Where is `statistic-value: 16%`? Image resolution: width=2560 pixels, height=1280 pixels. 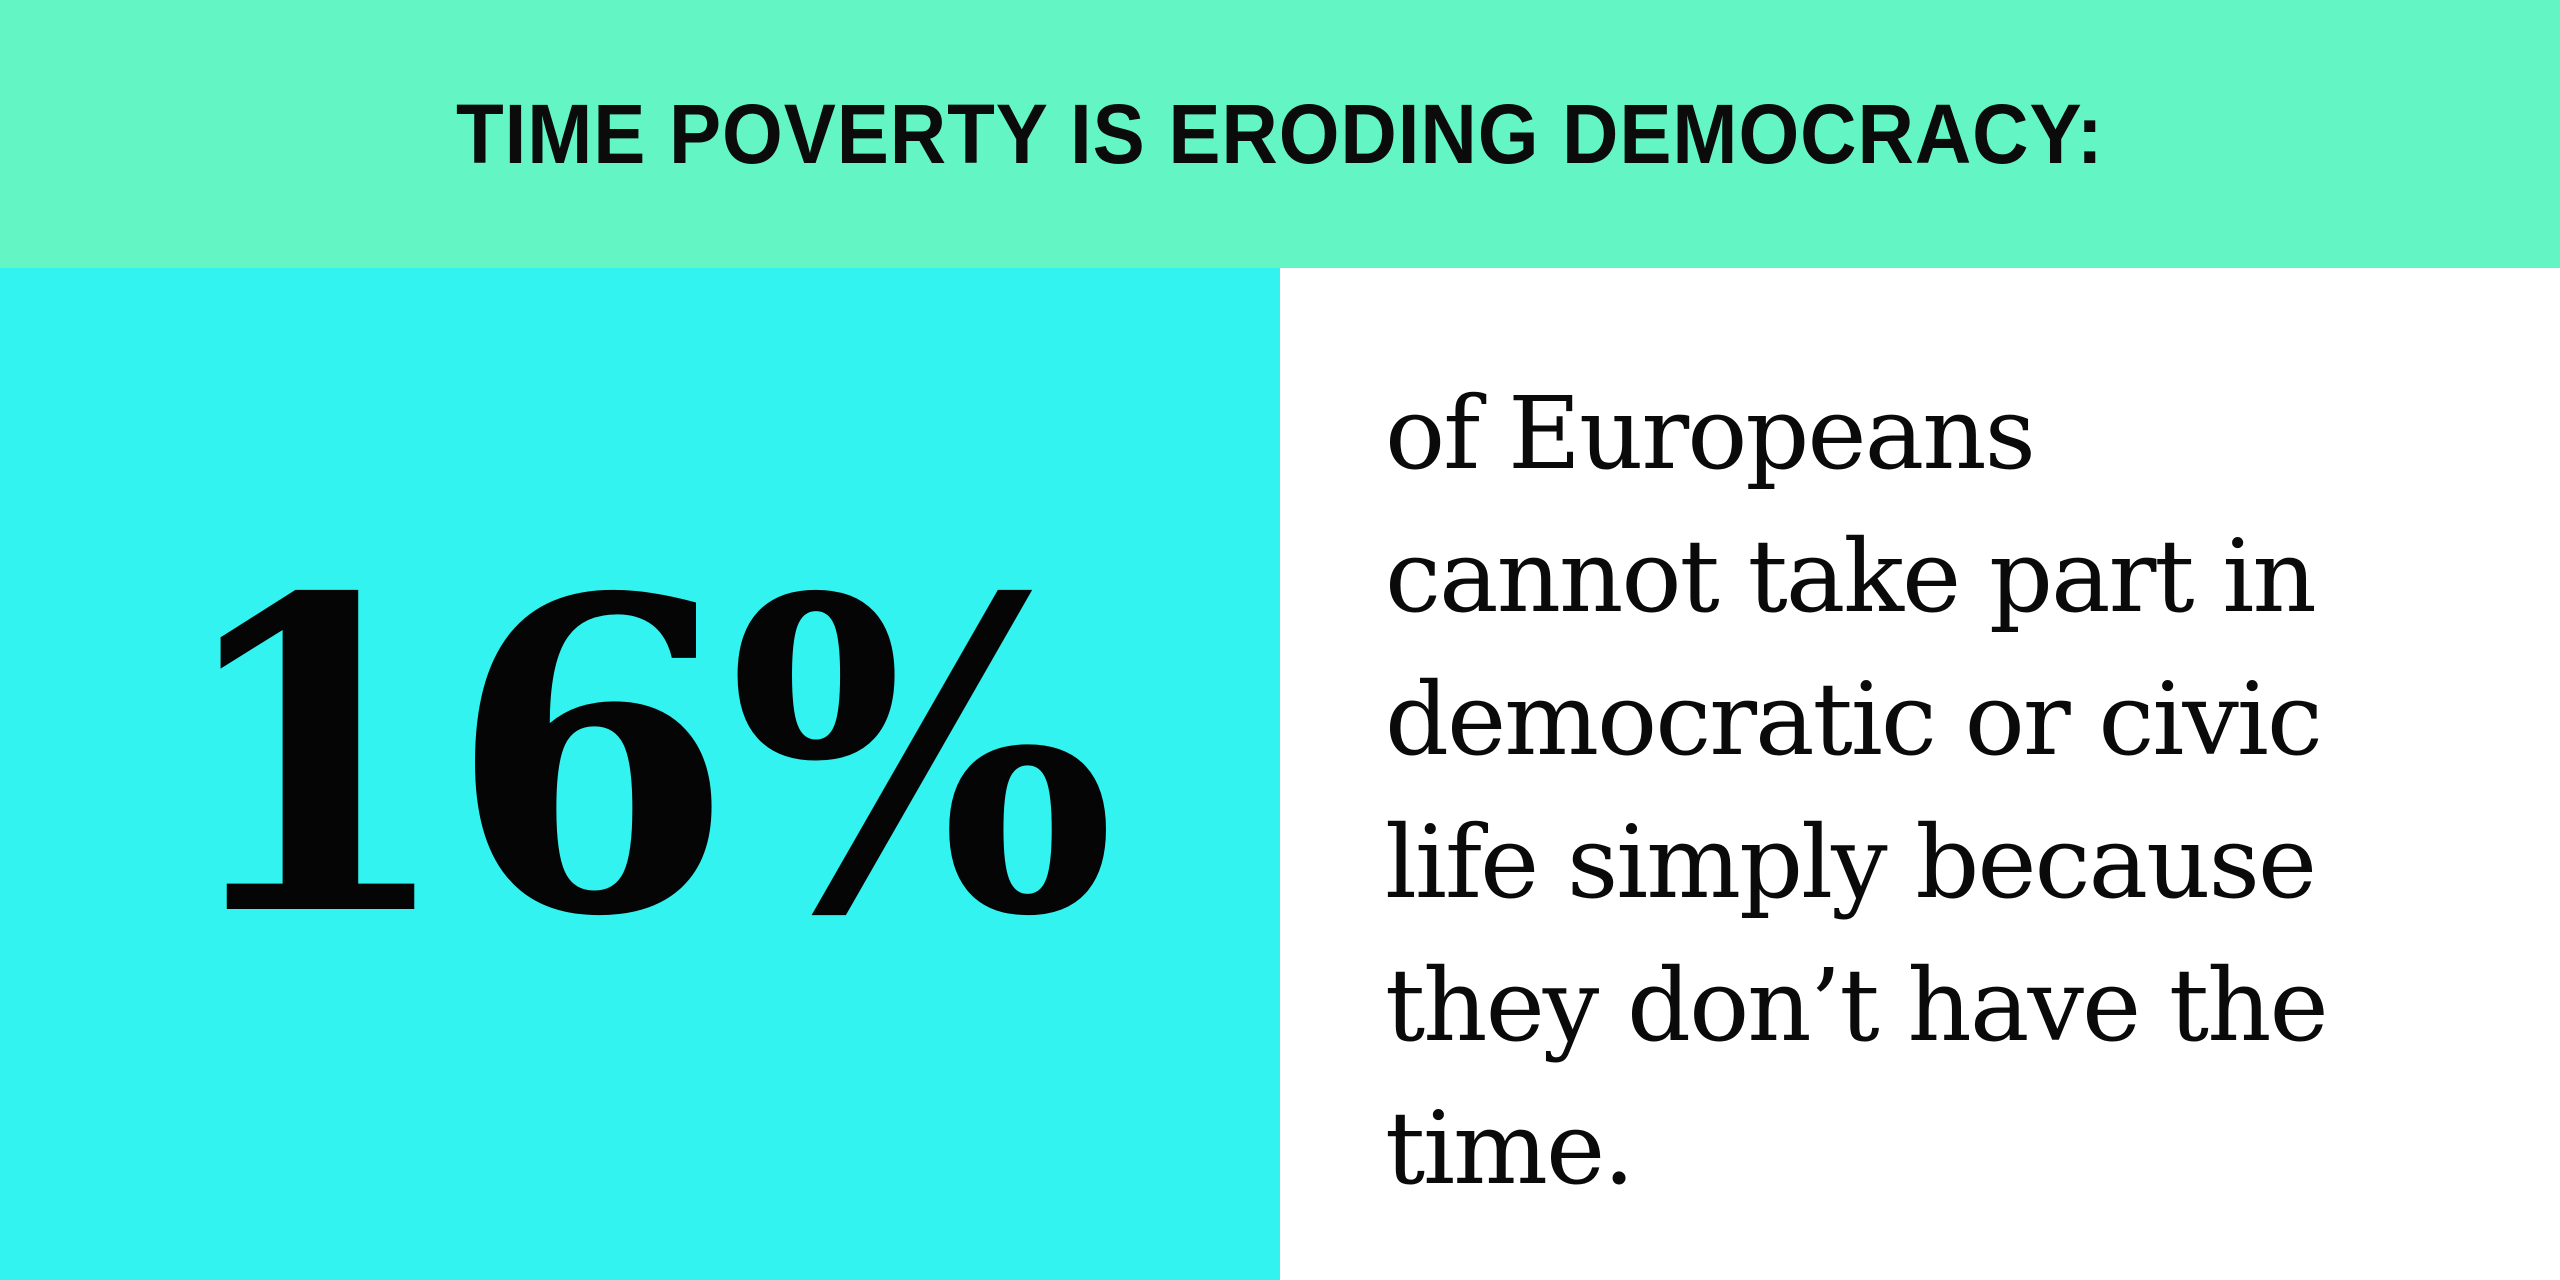 statistic-value: 16% is located at coordinates (642, 758).